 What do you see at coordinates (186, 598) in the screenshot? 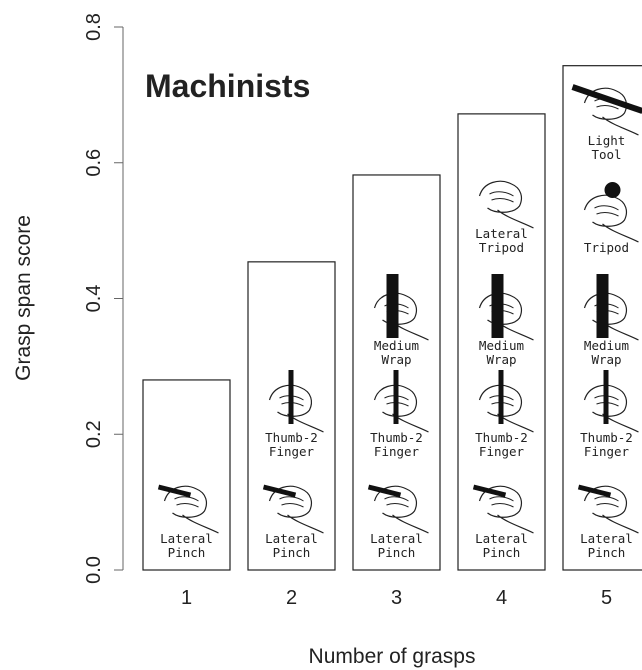
I see `x-tick-label: 1` at bounding box center [186, 598].